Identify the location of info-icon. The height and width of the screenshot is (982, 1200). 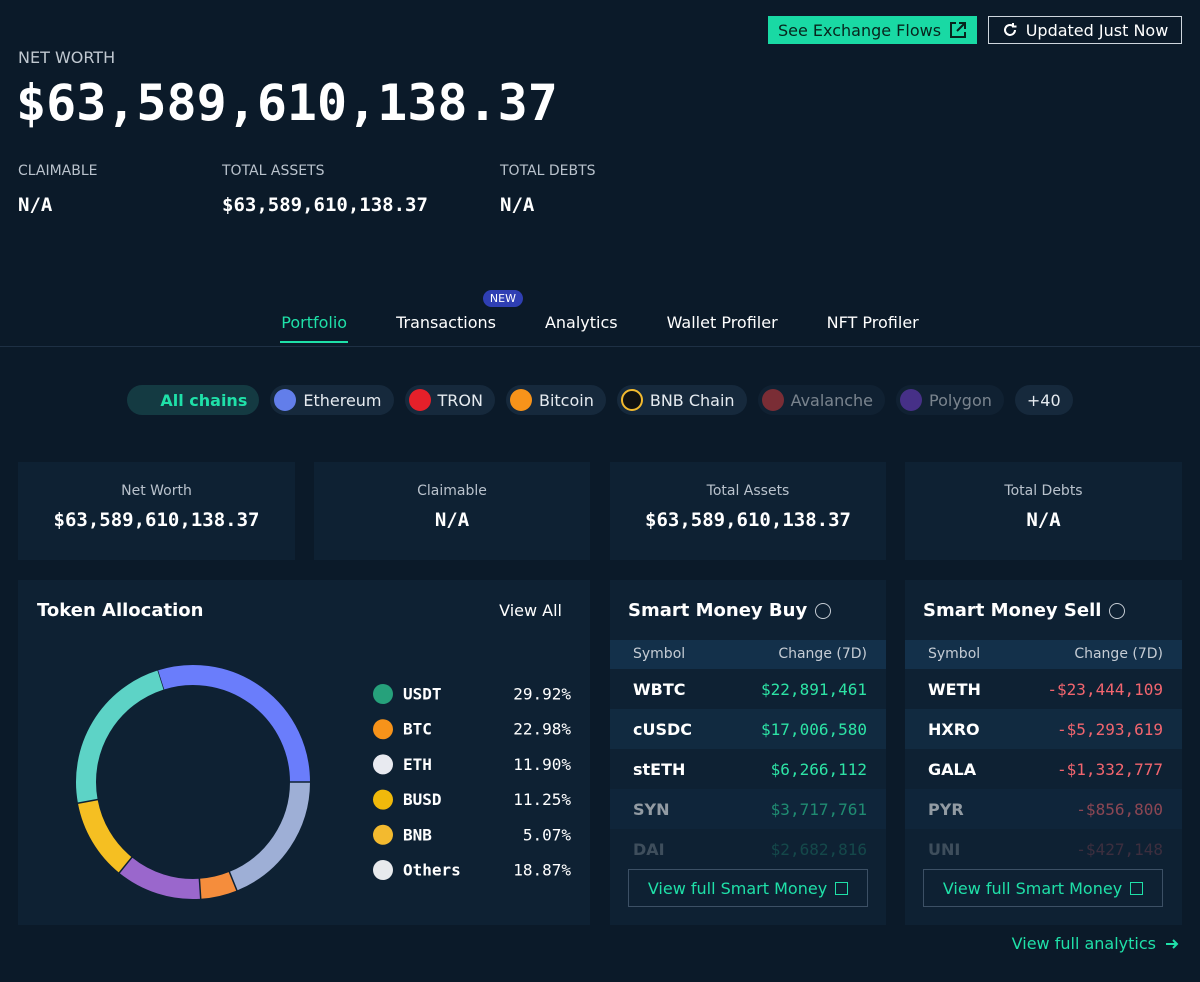
(1117, 610).